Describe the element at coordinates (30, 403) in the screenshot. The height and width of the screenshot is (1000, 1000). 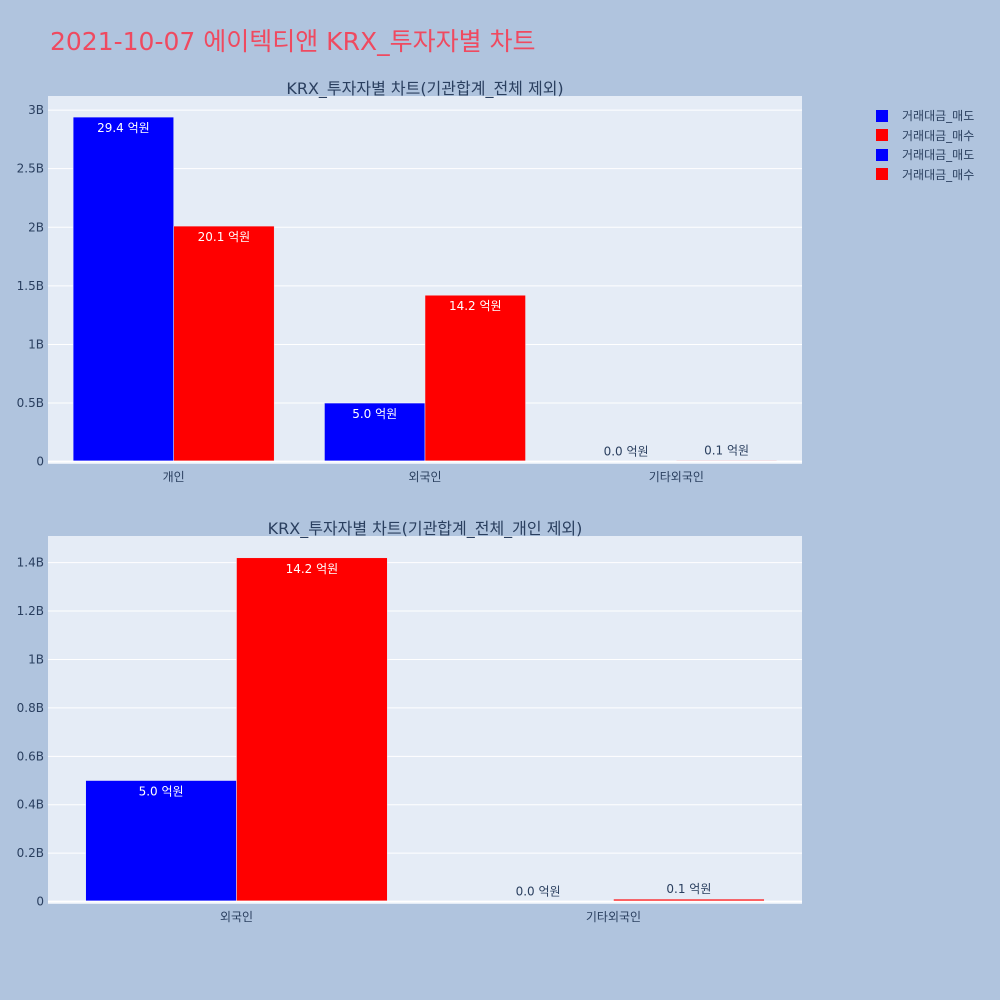
I see `y-tick-label: 0.5B` at that location.